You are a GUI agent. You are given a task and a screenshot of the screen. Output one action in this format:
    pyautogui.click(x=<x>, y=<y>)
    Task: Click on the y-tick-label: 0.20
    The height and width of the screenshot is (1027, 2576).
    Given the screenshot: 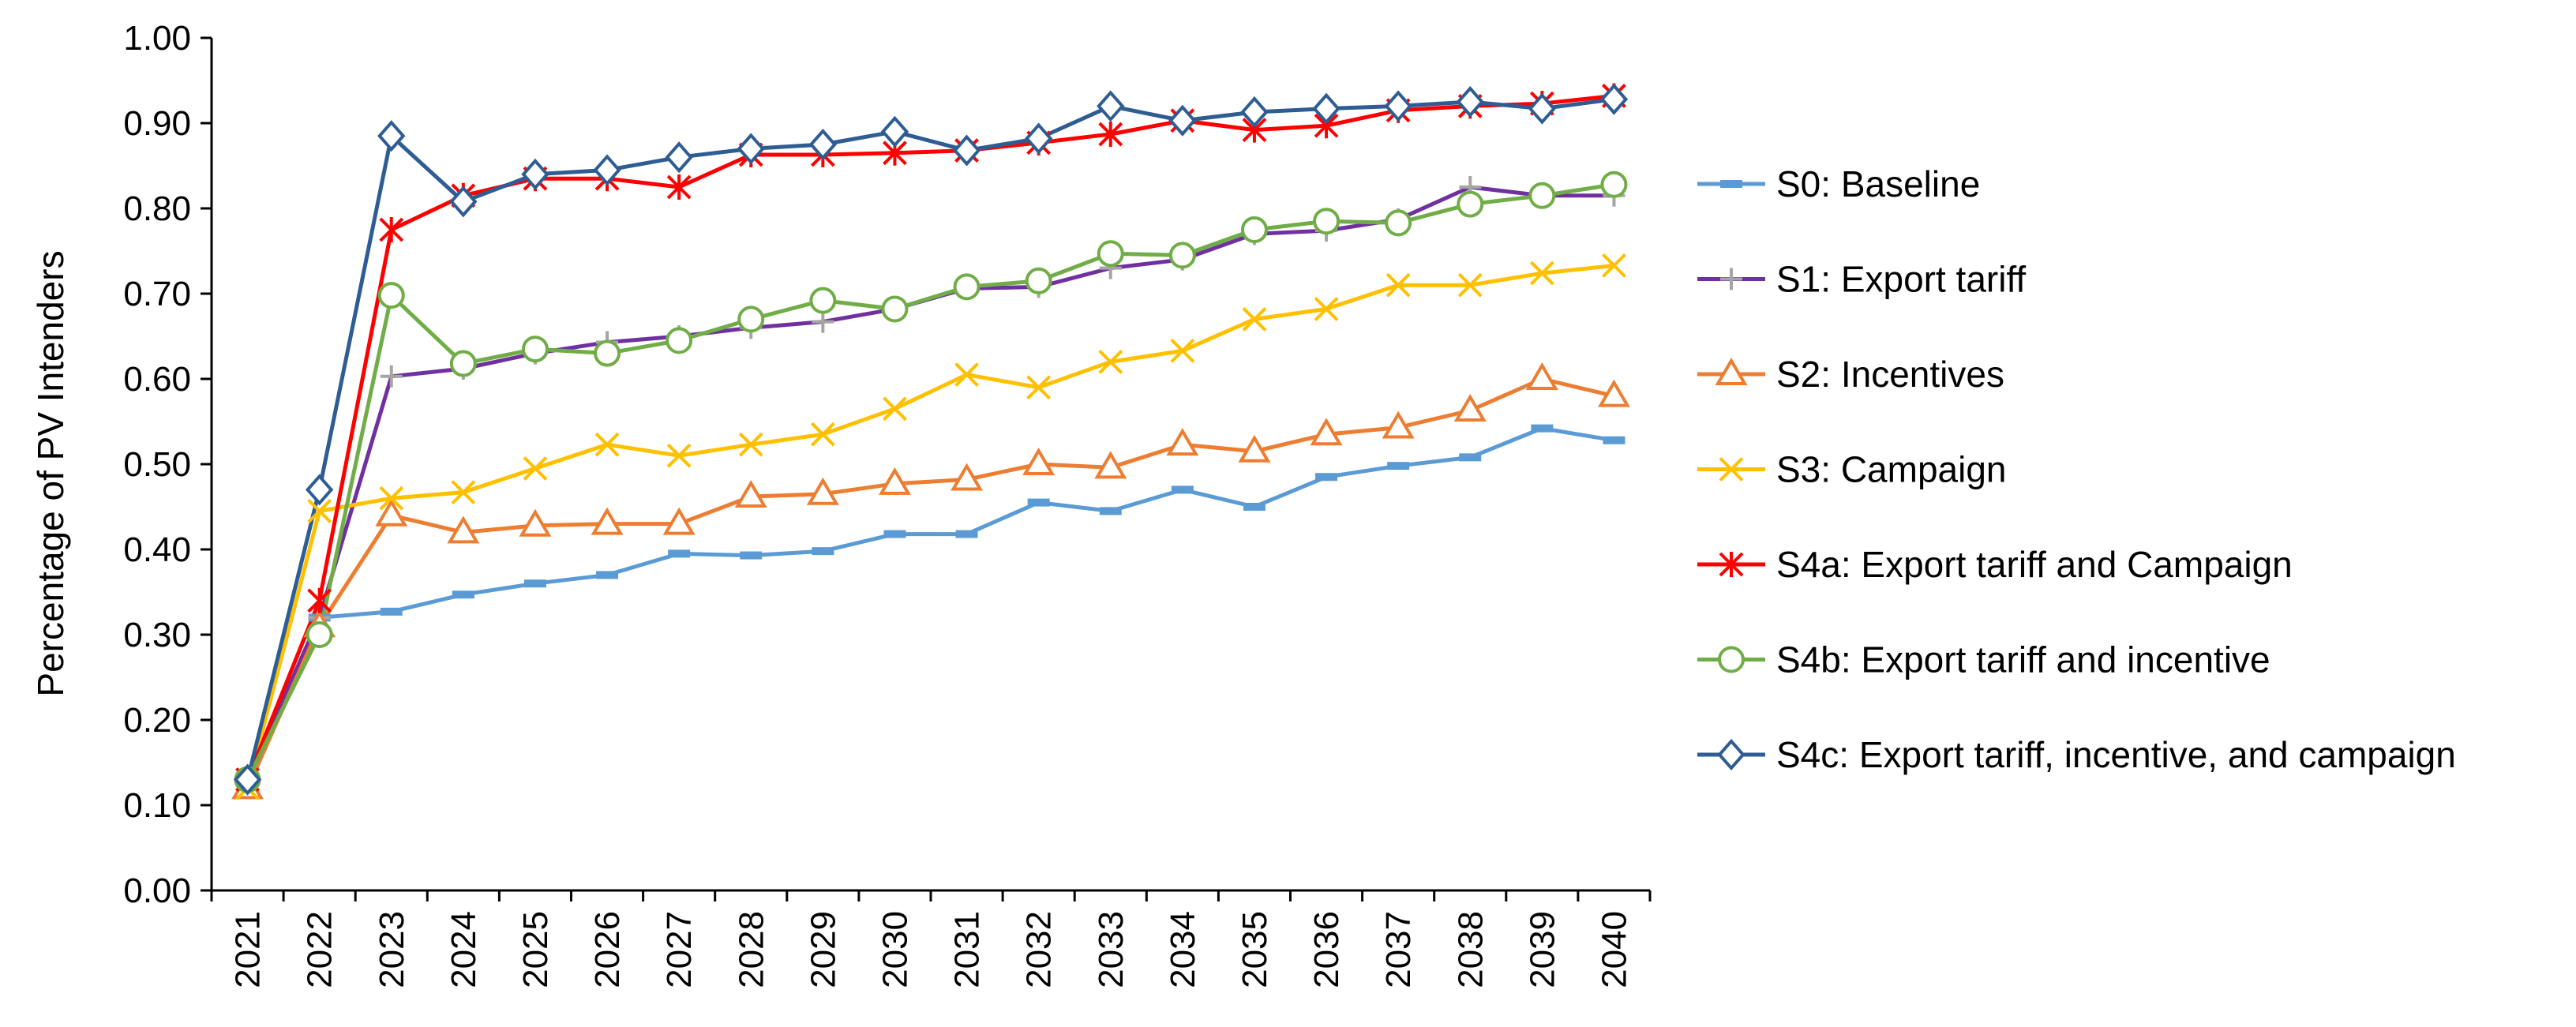 What is the action you would take?
    pyautogui.click(x=157, y=720)
    